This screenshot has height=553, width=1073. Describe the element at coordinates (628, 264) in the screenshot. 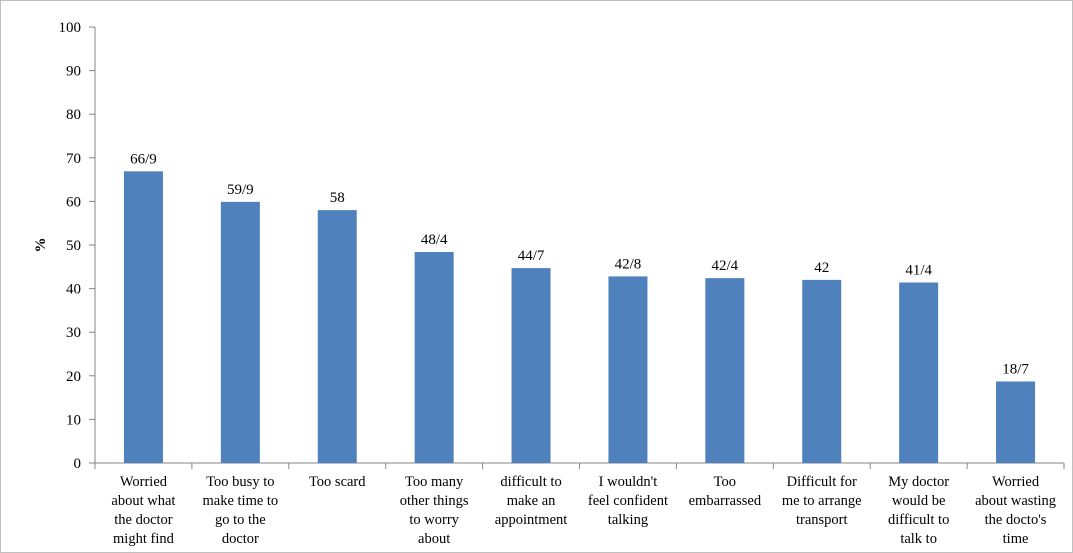

I see `data-label-6: 42/8` at that location.